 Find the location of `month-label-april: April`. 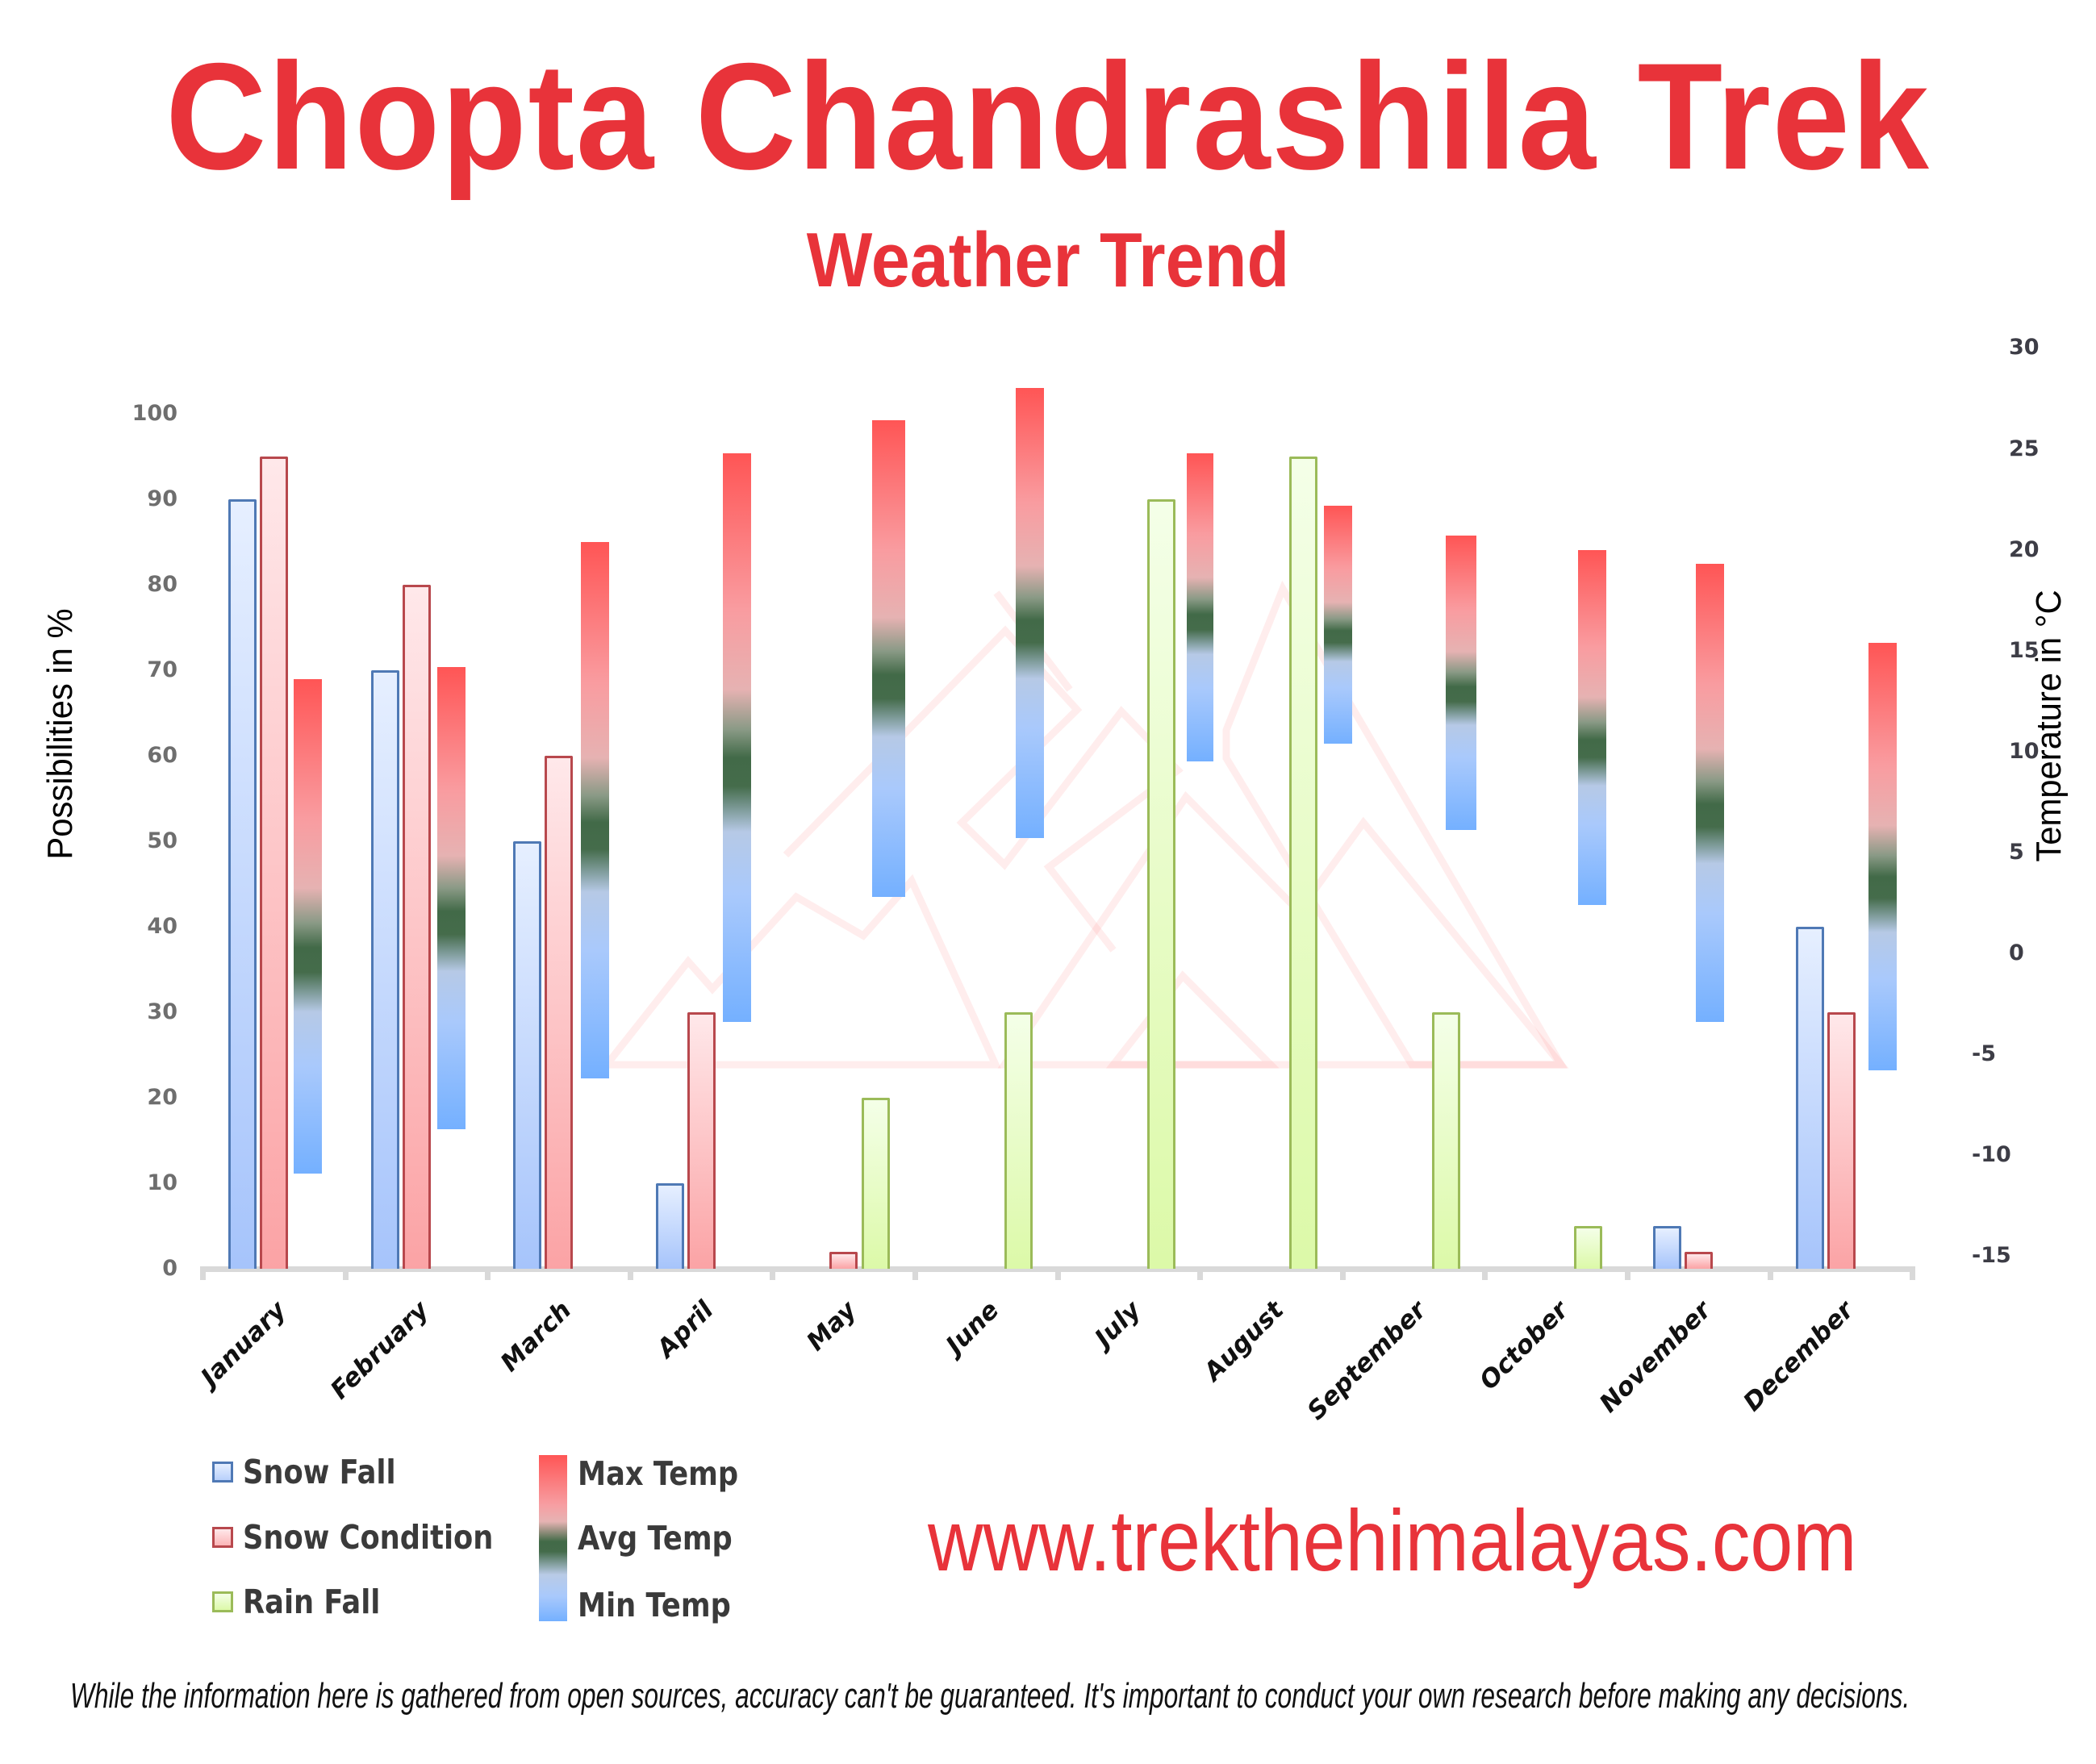

month-label-april: April is located at coordinates (685, 1330).